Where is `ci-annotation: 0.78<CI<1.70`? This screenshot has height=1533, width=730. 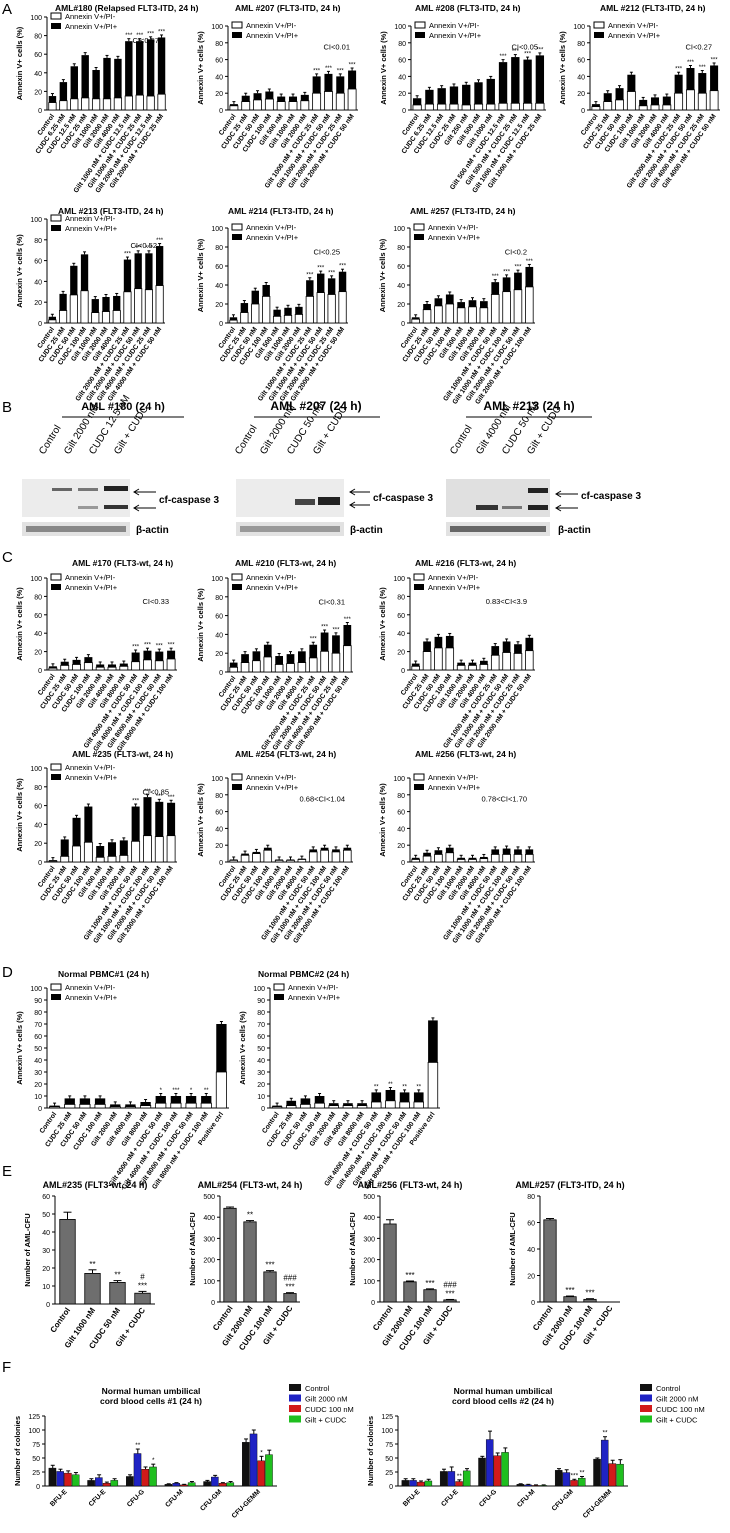
ci-annotation: 0.78<CI<1.70 is located at coordinates (504, 799).